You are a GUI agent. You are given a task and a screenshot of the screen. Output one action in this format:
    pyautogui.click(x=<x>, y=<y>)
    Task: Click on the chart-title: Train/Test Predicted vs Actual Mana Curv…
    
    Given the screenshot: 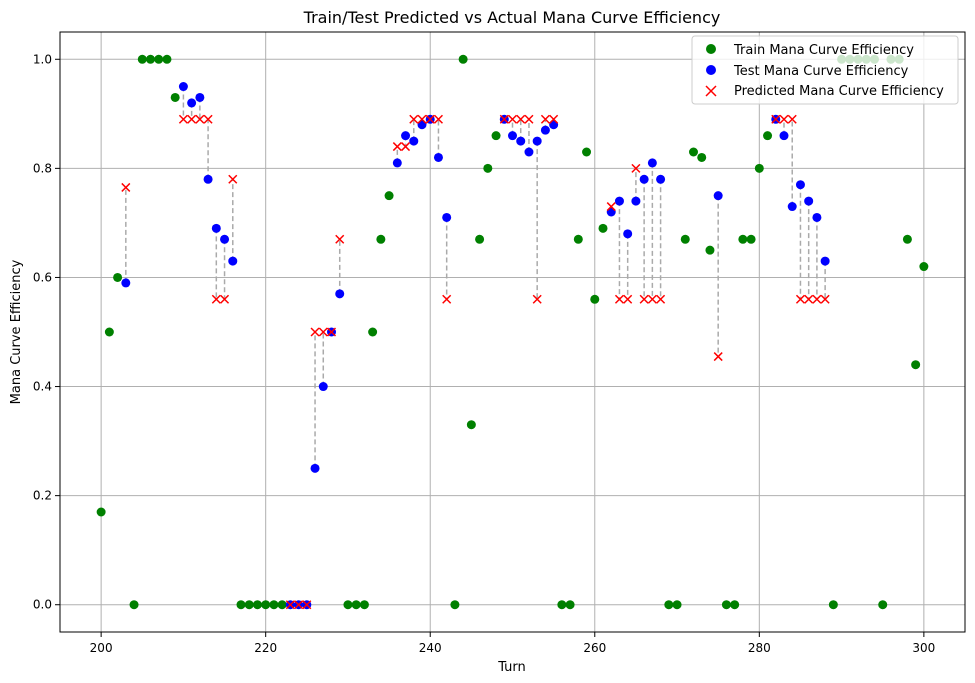 What is the action you would take?
    pyautogui.click(x=512, y=17)
    